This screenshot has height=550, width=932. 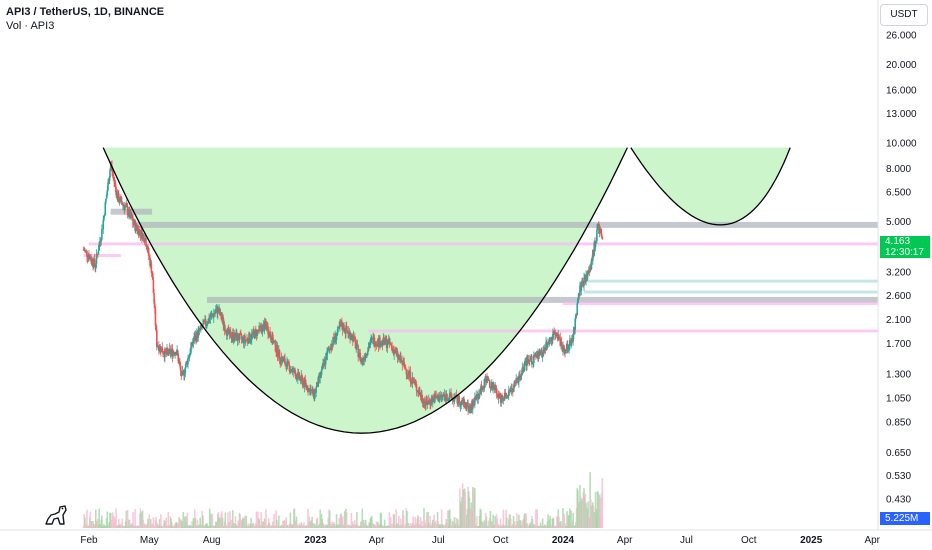 I want to click on price-tick: 20.000, so click(x=901, y=65).